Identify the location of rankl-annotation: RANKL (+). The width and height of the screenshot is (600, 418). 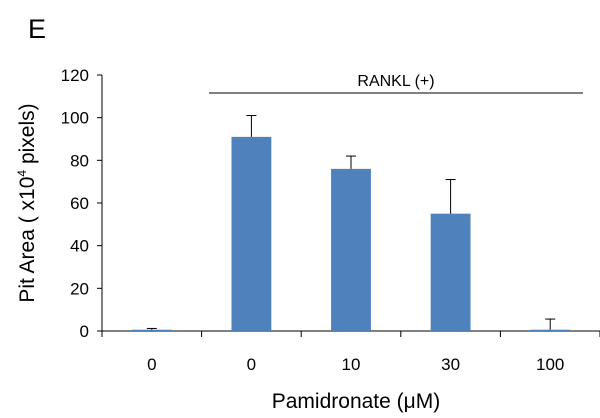
(396, 83).